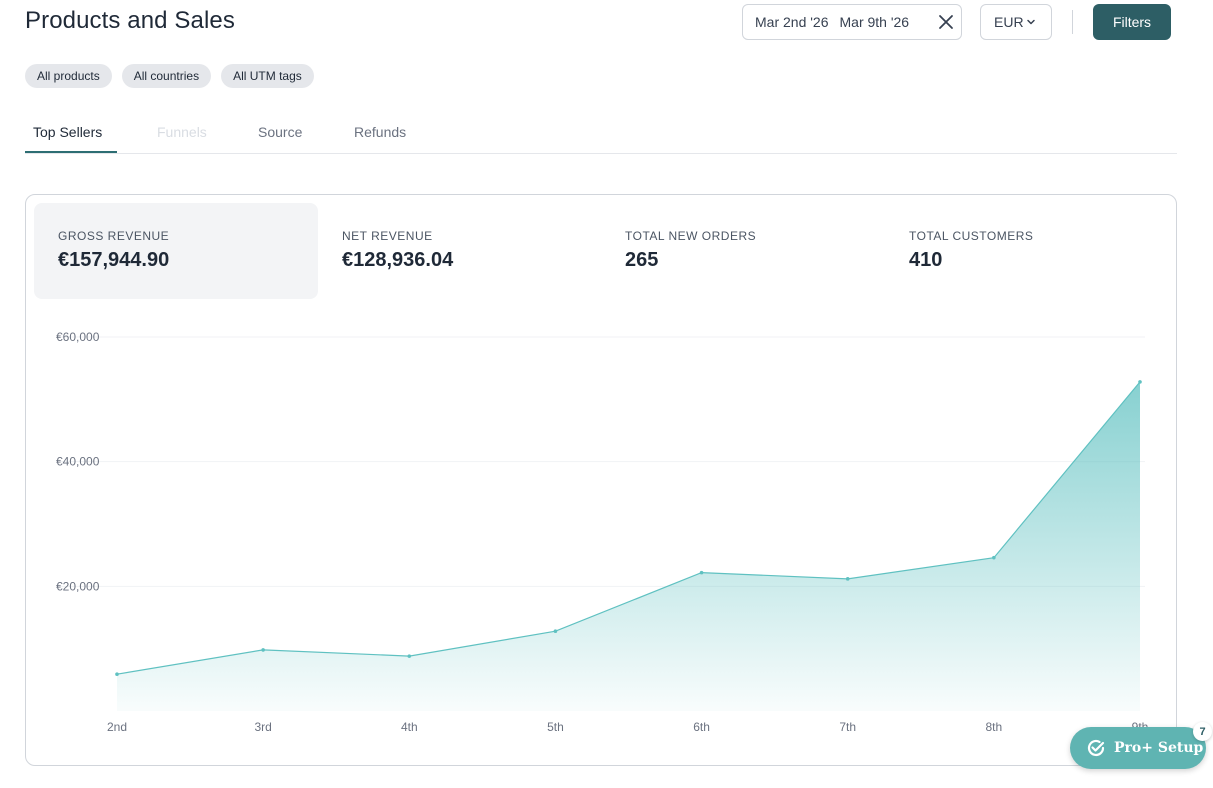  What do you see at coordinates (68, 132) in the screenshot?
I see `tab-top-sellers: Top Sellers` at bounding box center [68, 132].